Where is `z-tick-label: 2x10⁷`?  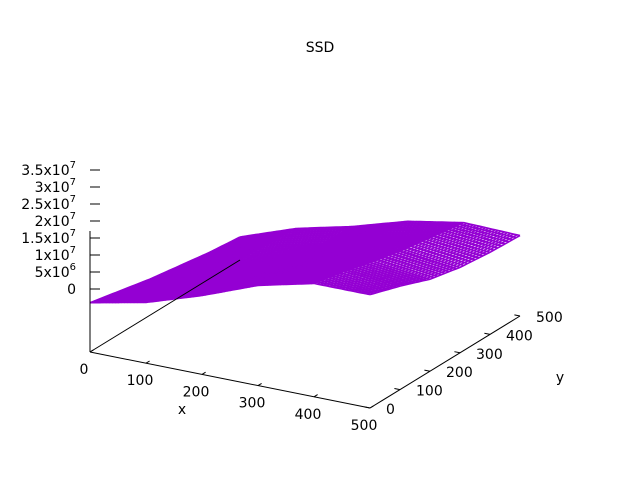 z-tick-label: 2x10⁷ is located at coordinates (55, 220).